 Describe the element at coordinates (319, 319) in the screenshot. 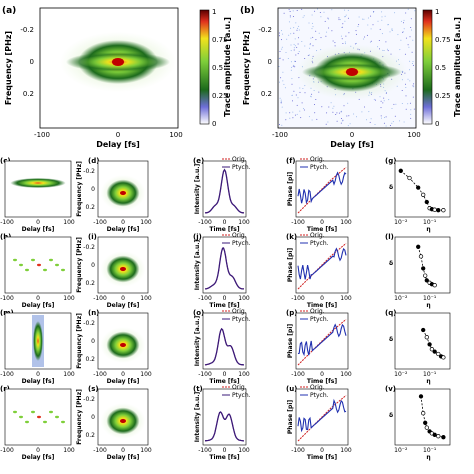

I see `legend-ptych: Ptych.` at that location.